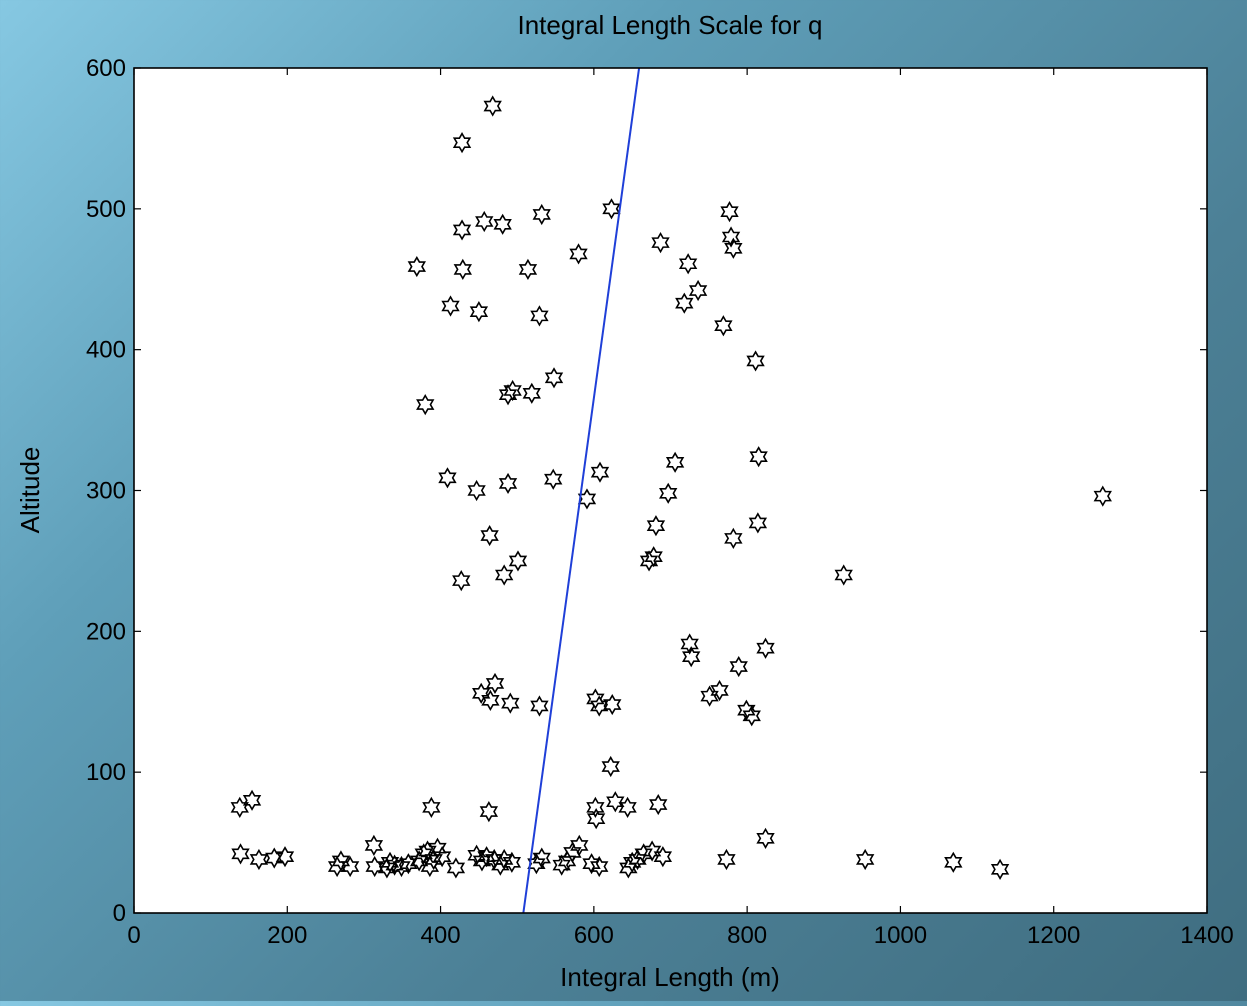 The height and width of the screenshot is (1006, 1247). Describe the element at coordinates (106, 631) in the screenshot. I see `y-tick-label: 200` at that location.